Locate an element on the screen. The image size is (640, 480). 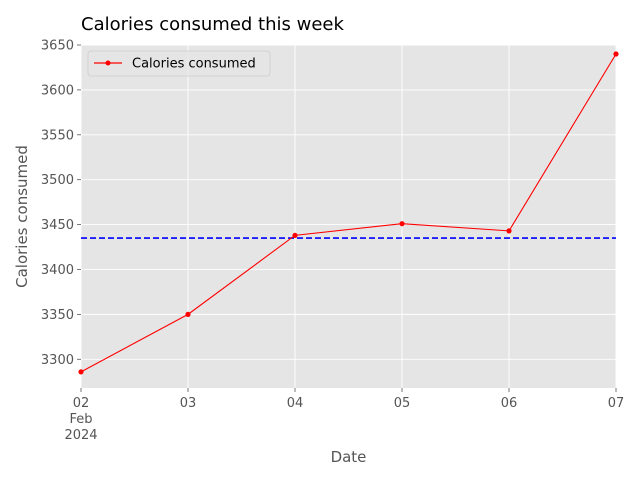
y-axis-ticks: 3300 3350 3400 3450 3500 3550 3600 3650 is located at coordinates (61, 203).